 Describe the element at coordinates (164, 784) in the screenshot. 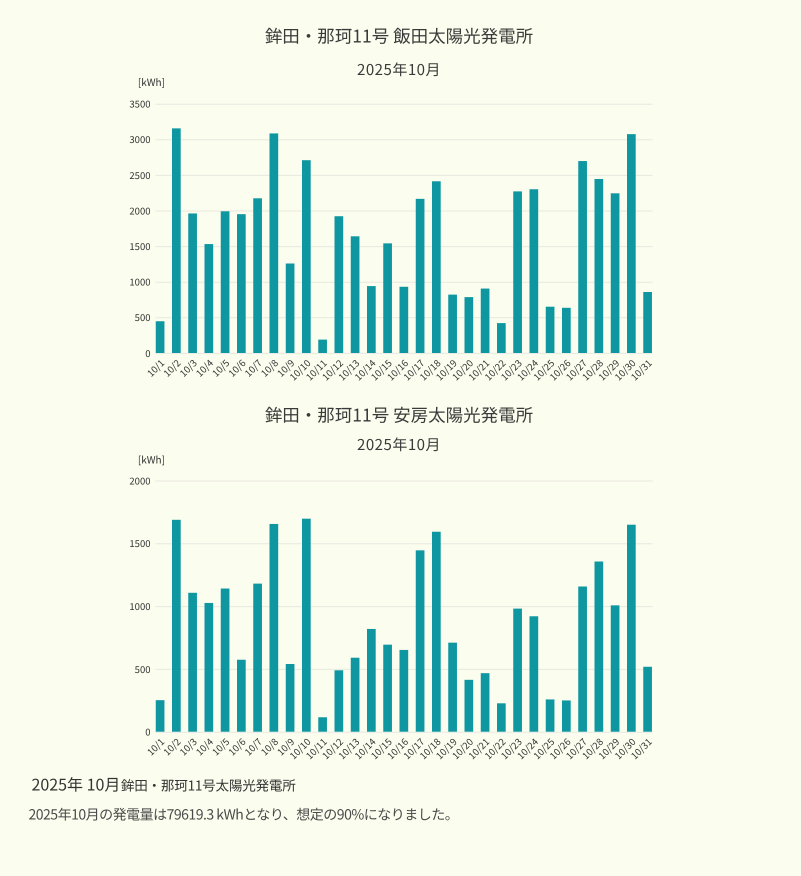

I see `svg-text: 2025年 10月鉾田・那珂11号太陽光発電所` at that location.